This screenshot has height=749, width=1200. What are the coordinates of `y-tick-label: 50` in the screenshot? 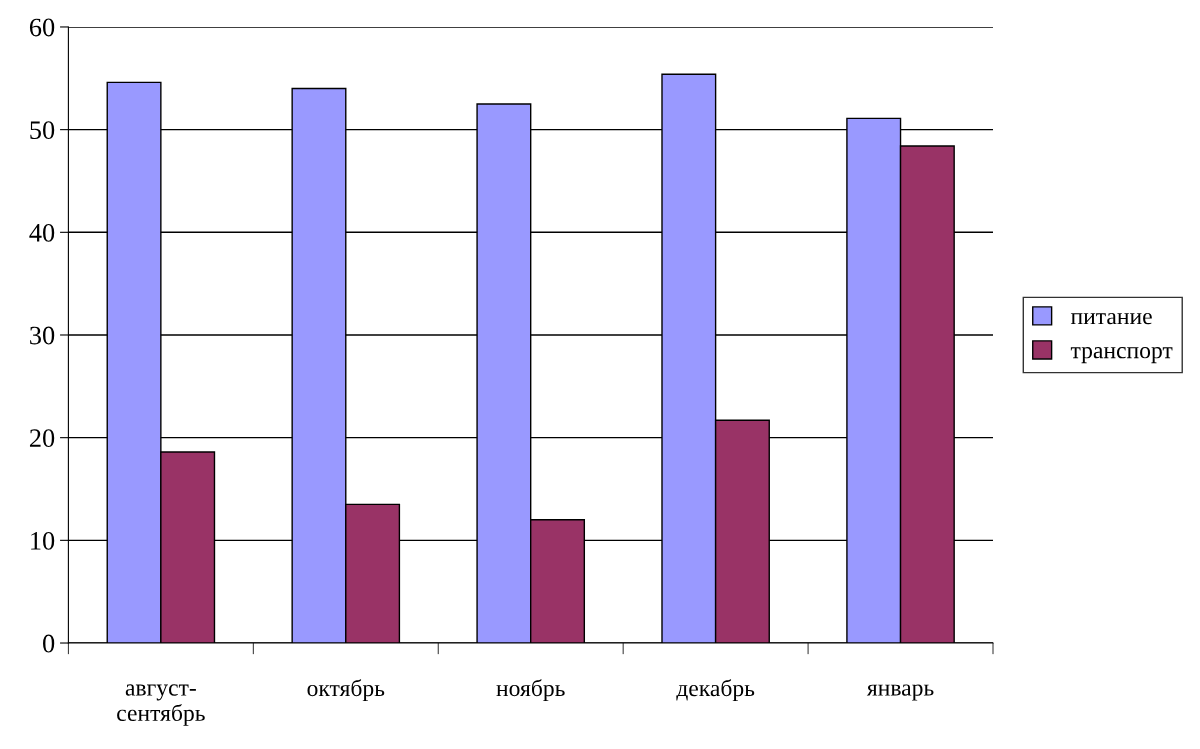 It's located at (42, 130).